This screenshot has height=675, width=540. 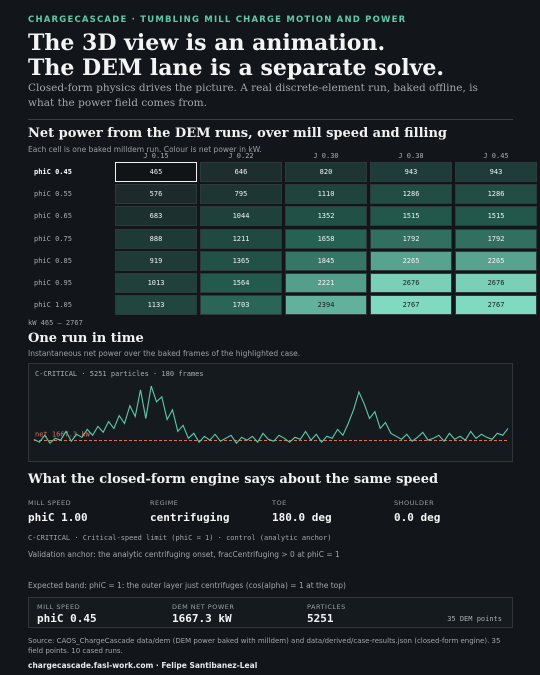 What do you see at coordinates (156, 194) in the screenshot?
I see `heatmap-cell: 576` at bounding box center [156, 194].